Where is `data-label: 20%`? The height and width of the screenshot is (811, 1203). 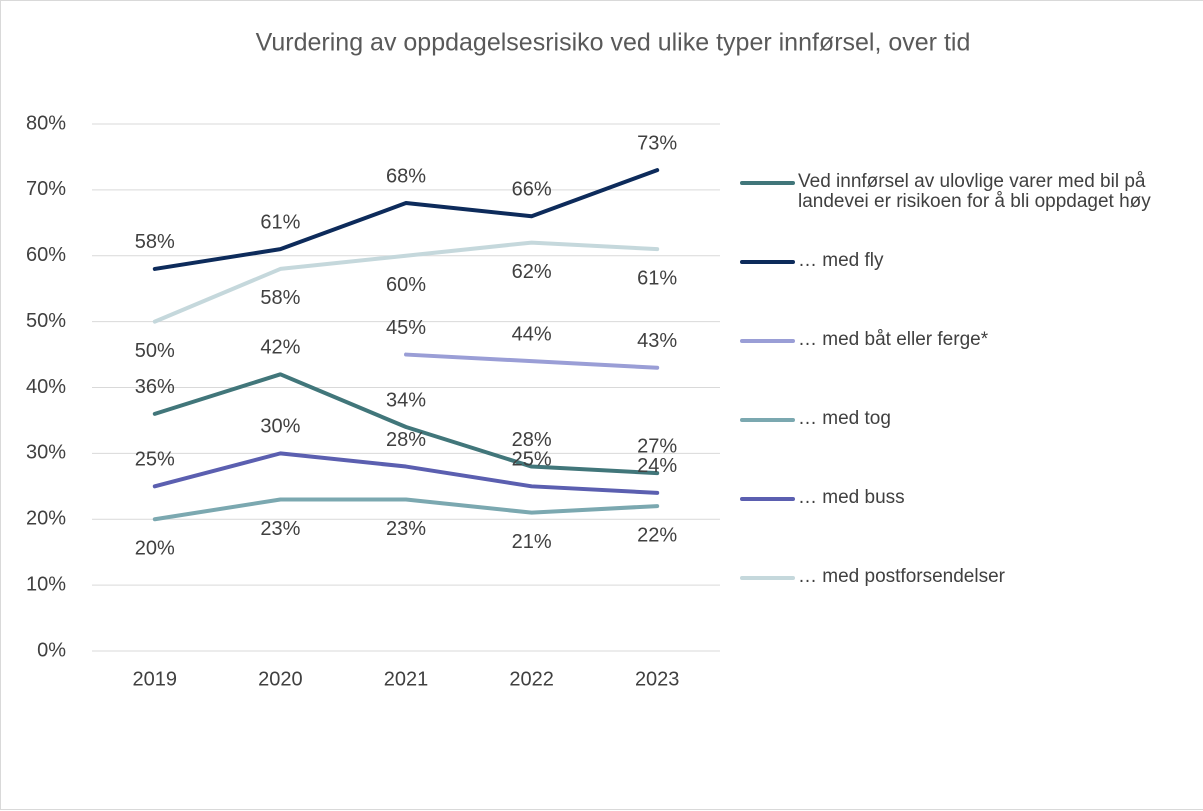
data-label: 20% is located at coordinates (155, 549).